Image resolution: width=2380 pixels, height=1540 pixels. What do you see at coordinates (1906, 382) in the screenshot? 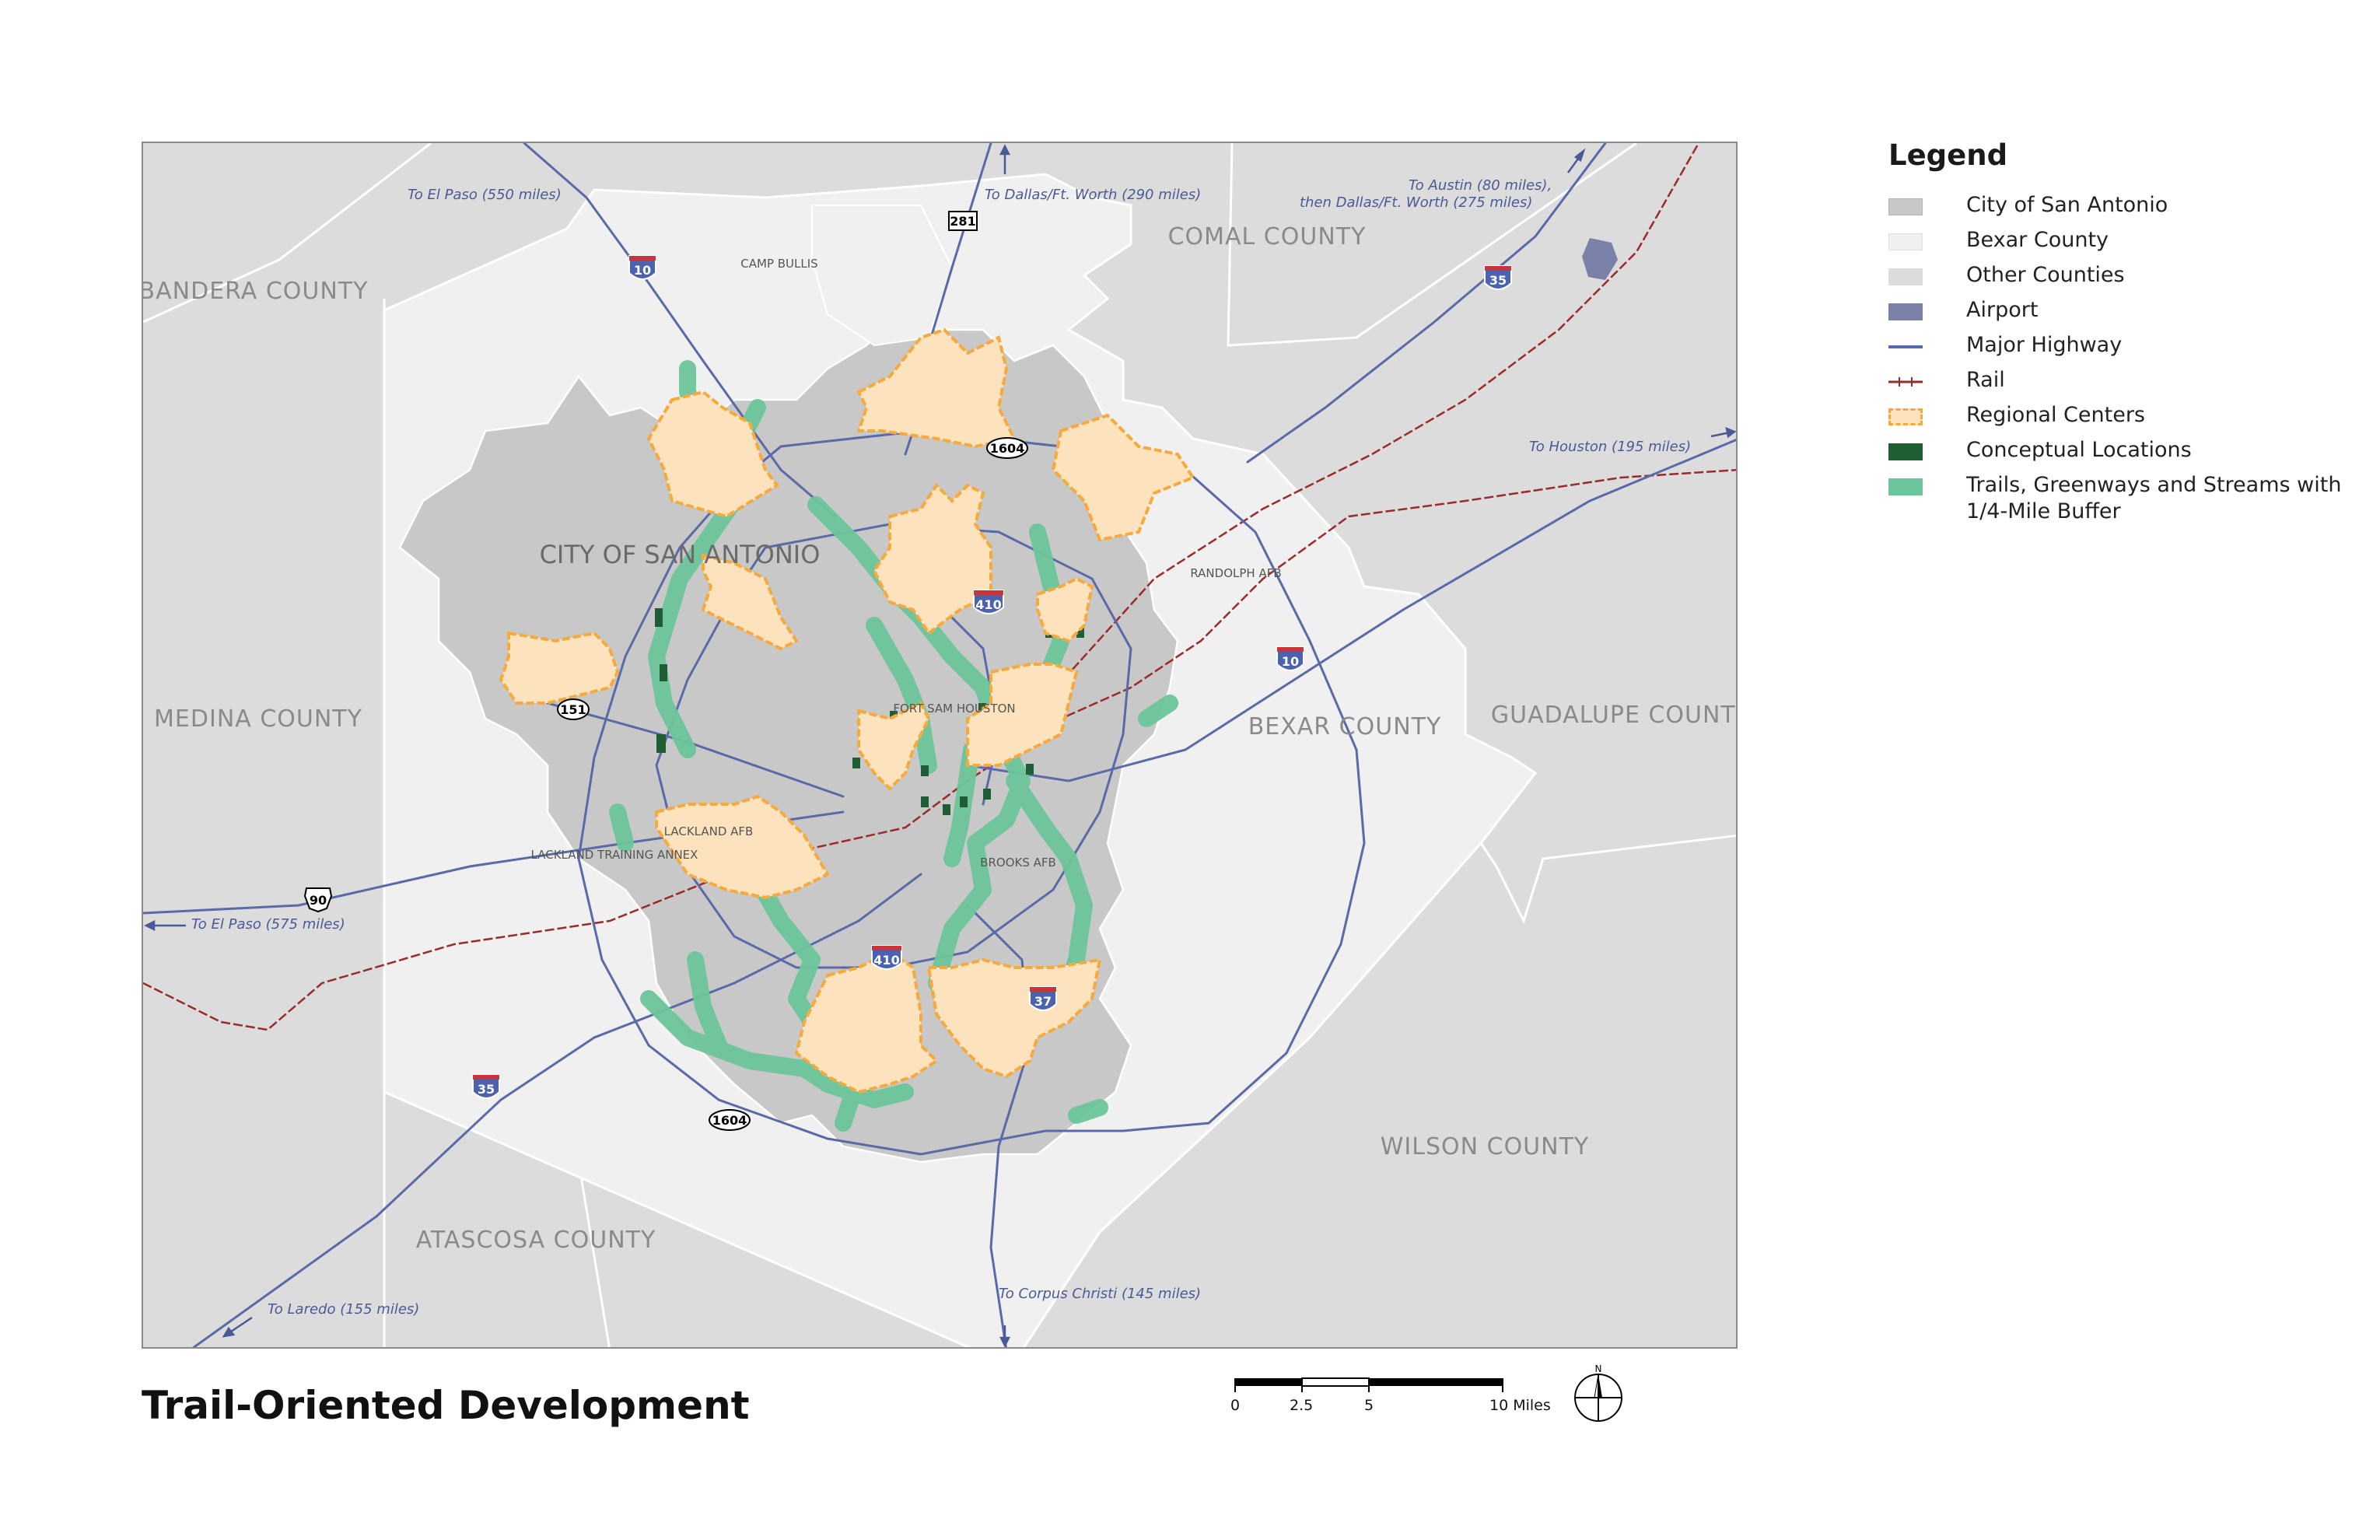
I see `rail-line-icon` at bounding box center [1906, 382].